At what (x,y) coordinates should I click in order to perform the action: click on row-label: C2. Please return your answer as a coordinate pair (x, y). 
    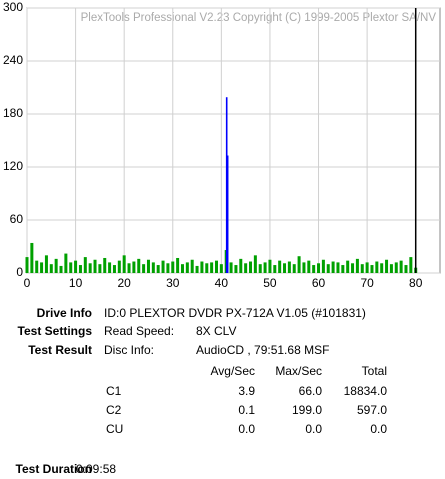
    Looking at the image, I should click on (114, 410).